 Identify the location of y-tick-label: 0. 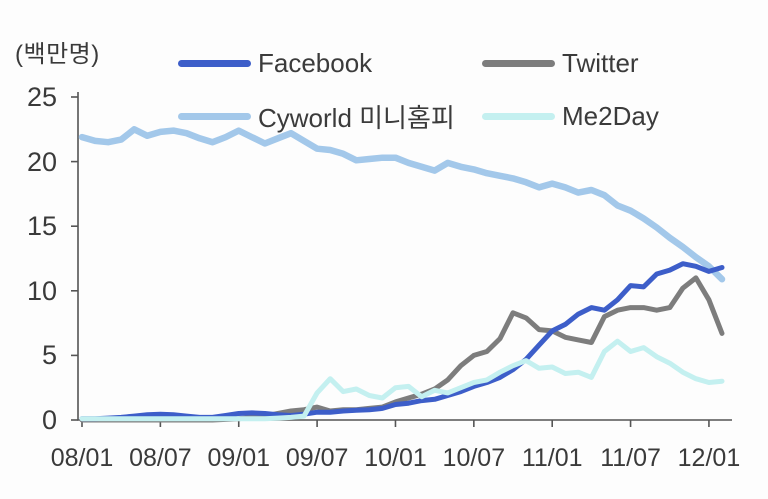
(49, 420).